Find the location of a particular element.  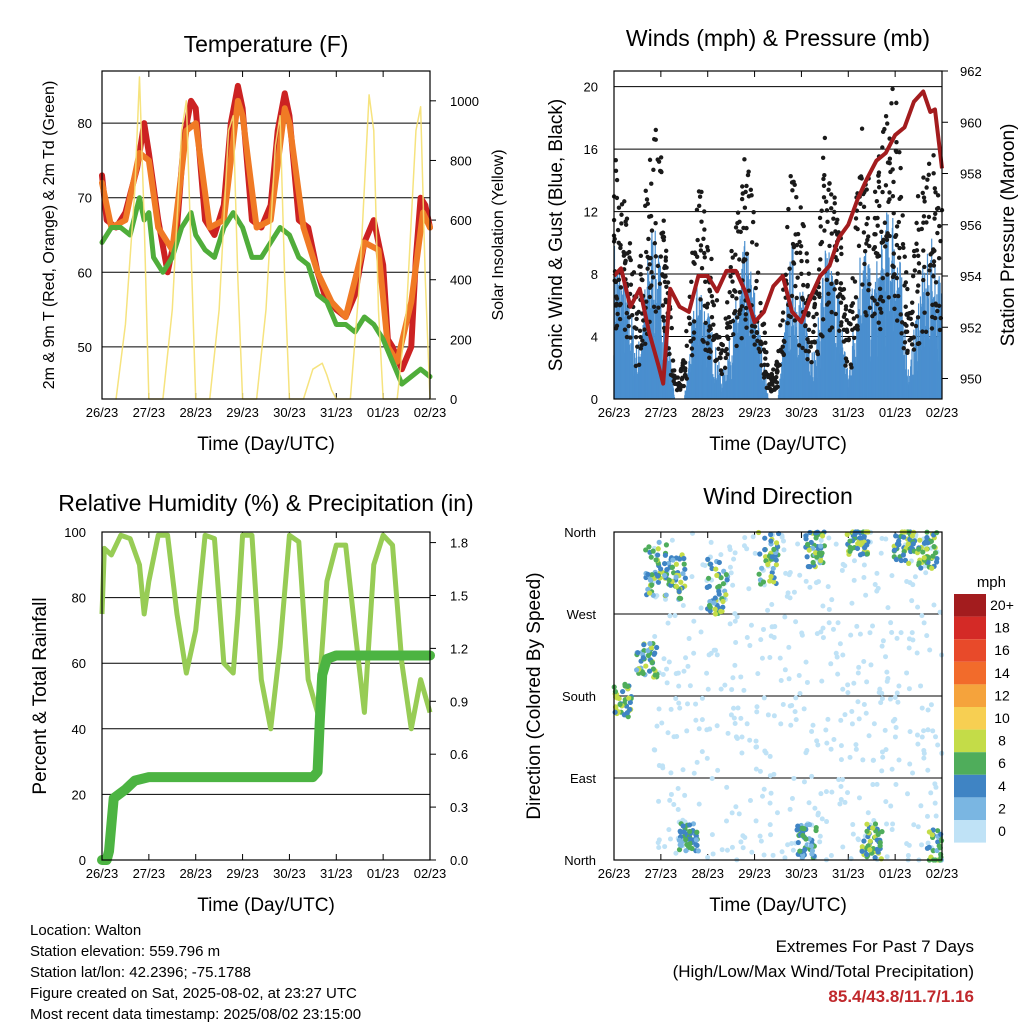

y2-tick-label: 956 is located at coordinates (971, 225).